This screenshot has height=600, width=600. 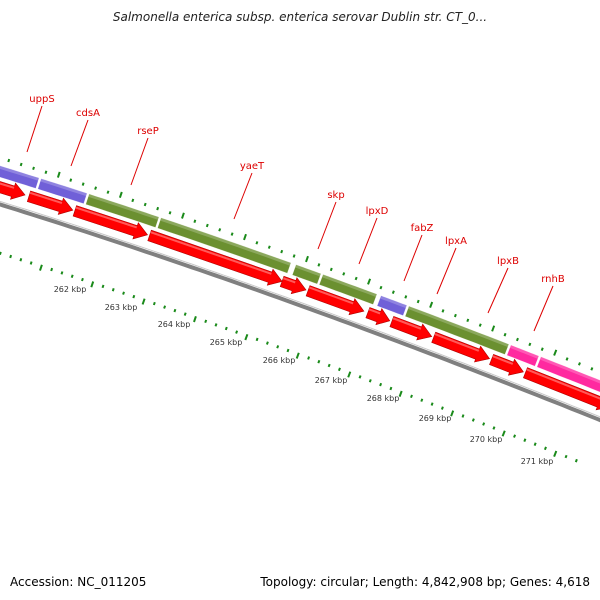 I want to click on scale-label: 263 kbp, so click(x=121, y=307).